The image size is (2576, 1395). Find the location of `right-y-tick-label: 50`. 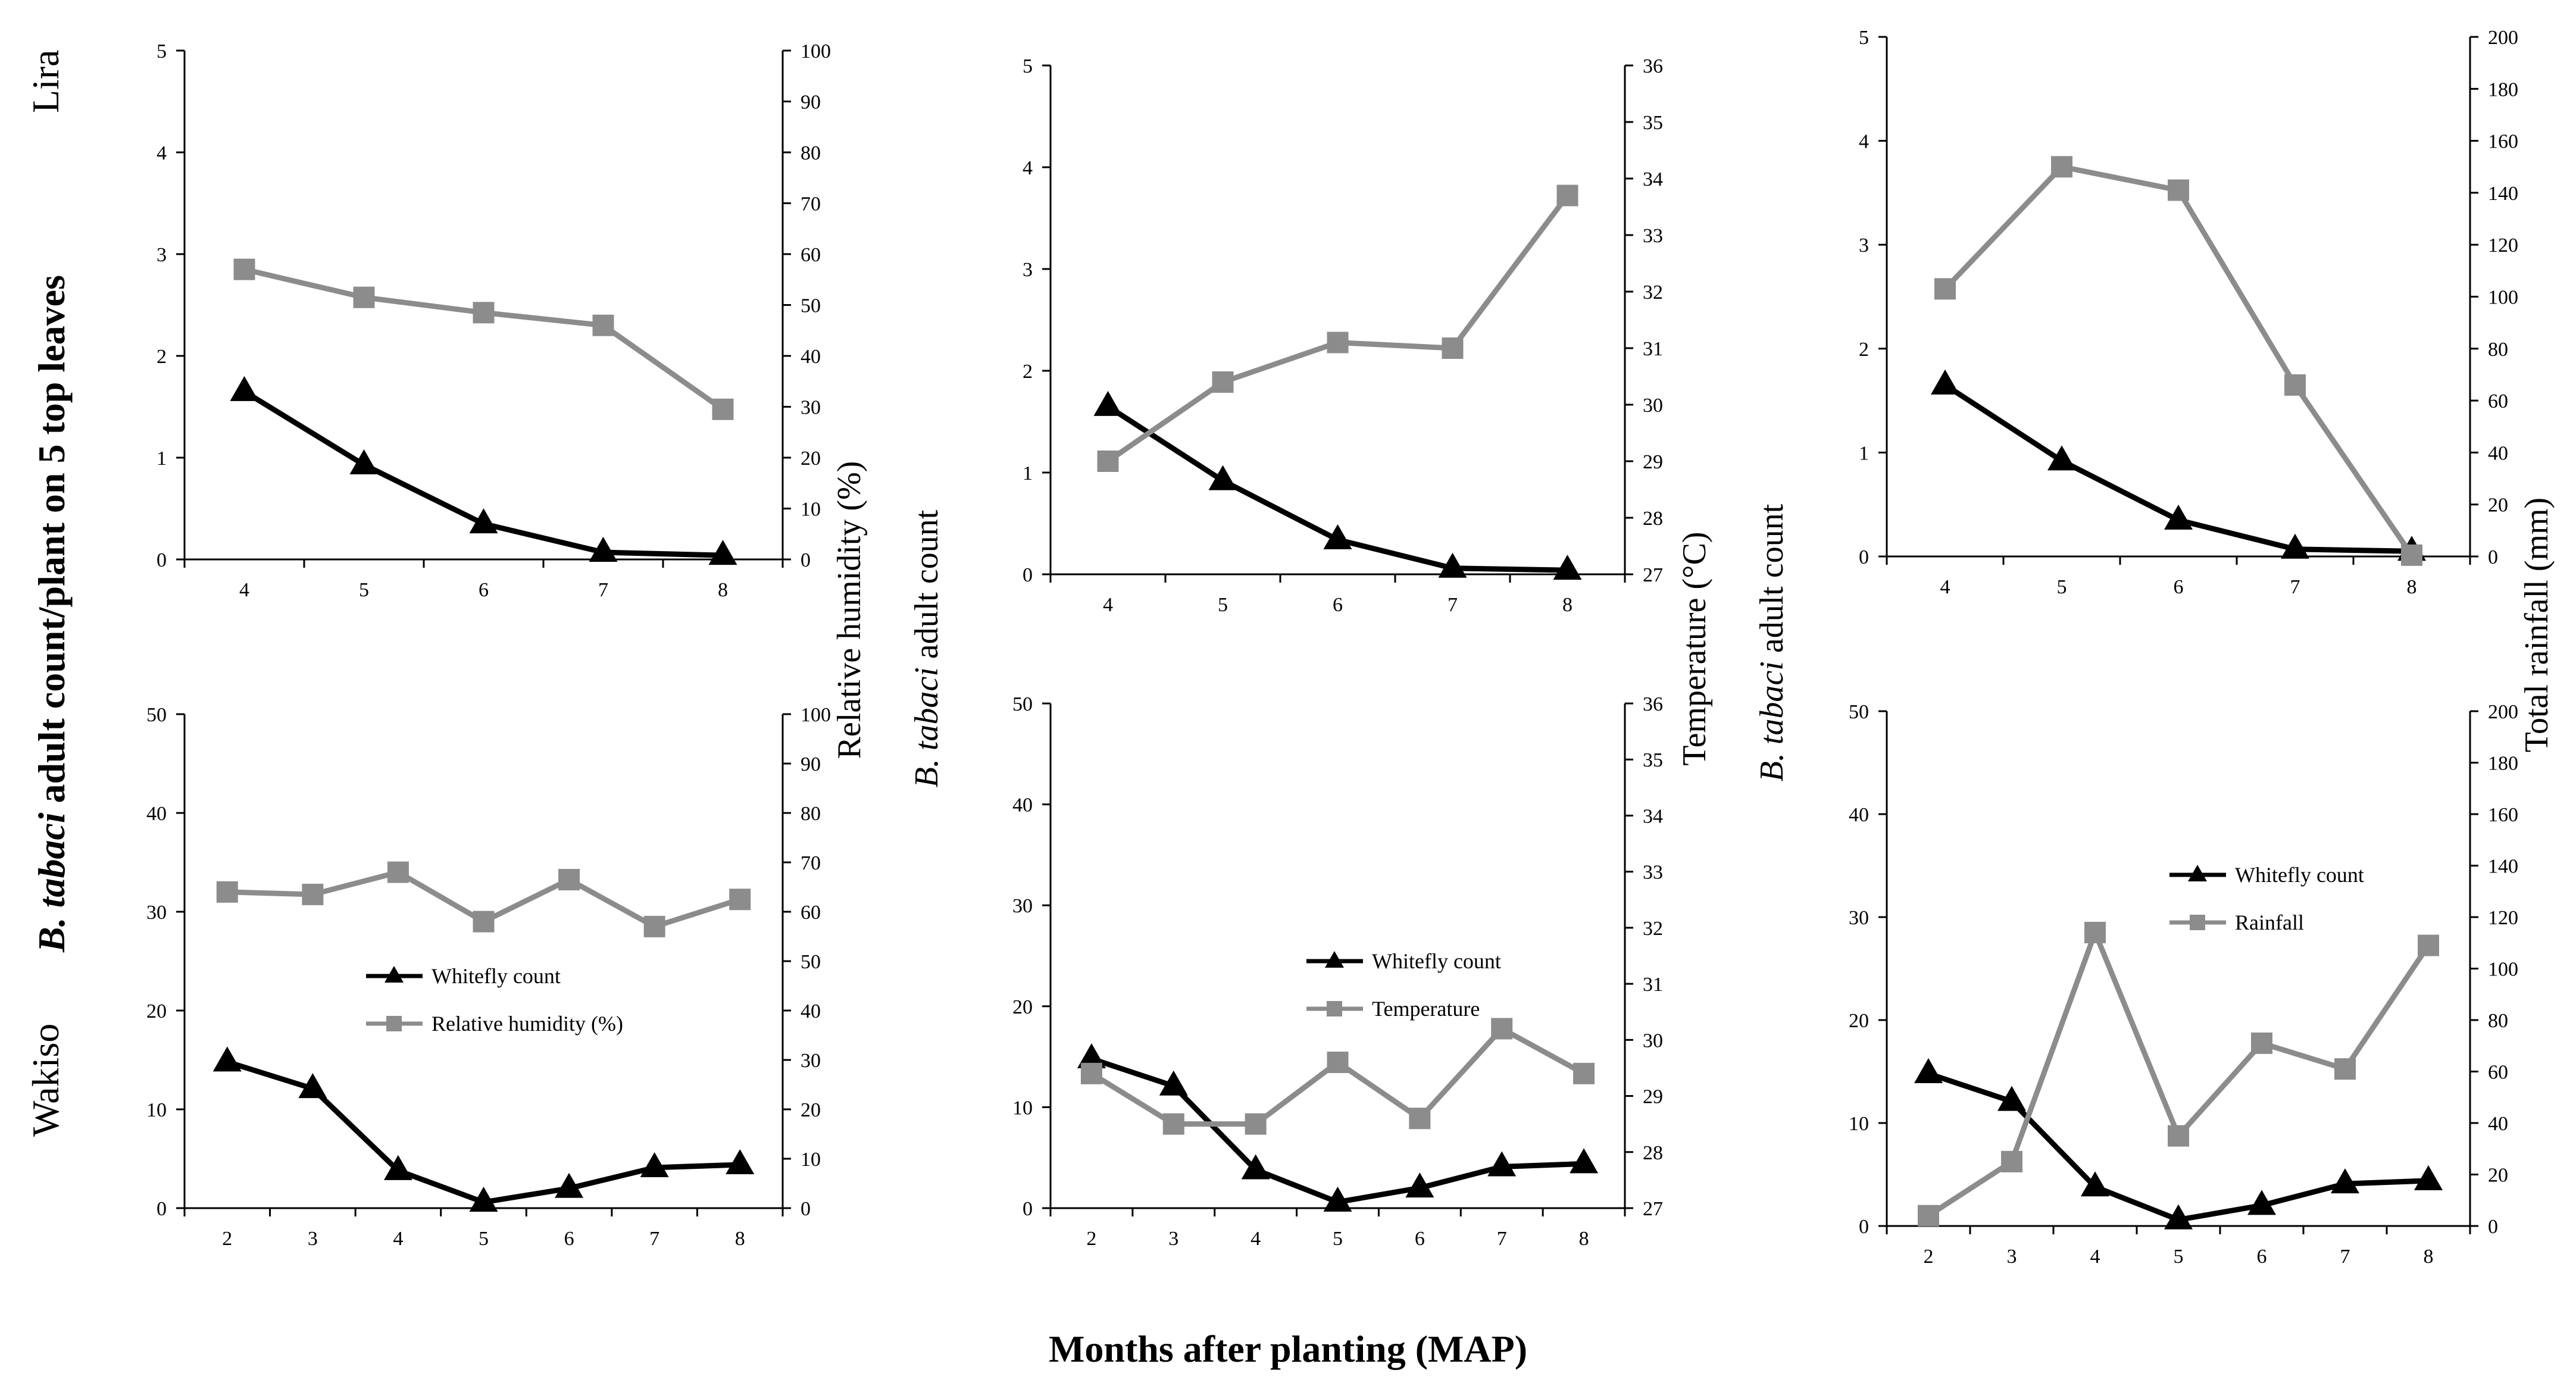

right-y-tick-label: 50 is located at coordinates (811, 962).